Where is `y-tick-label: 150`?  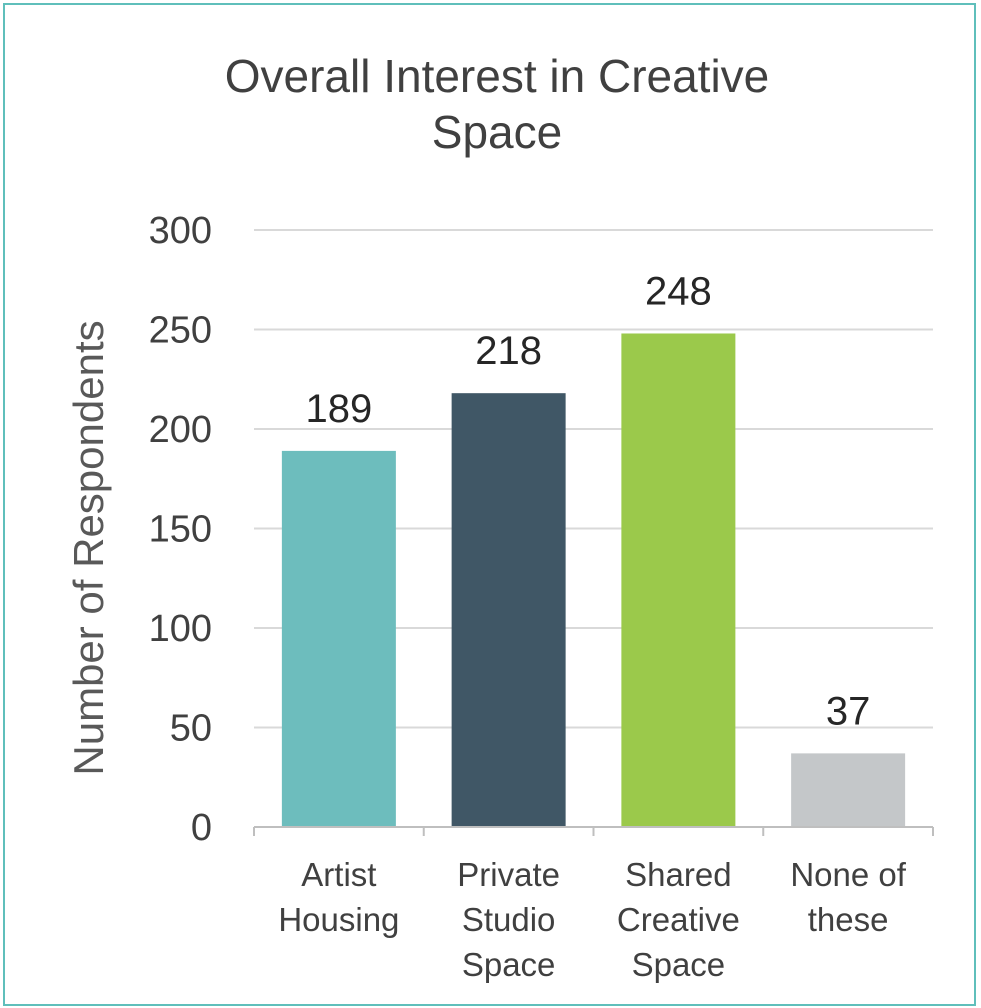 y-tick-label: 150 is located at coordinates (180, 530).